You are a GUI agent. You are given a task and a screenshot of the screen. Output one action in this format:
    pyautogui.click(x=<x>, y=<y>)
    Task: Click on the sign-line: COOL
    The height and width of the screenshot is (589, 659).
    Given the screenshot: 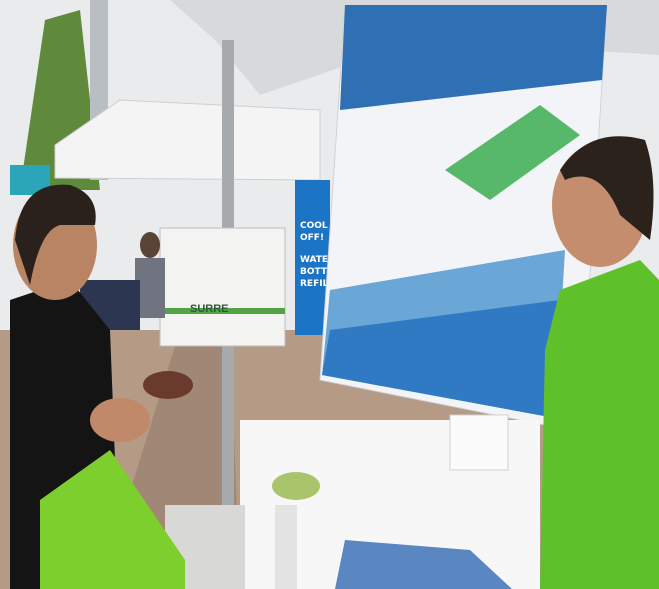 What is the action you would take?
    pyautogui.click(x=314, y=226)
    